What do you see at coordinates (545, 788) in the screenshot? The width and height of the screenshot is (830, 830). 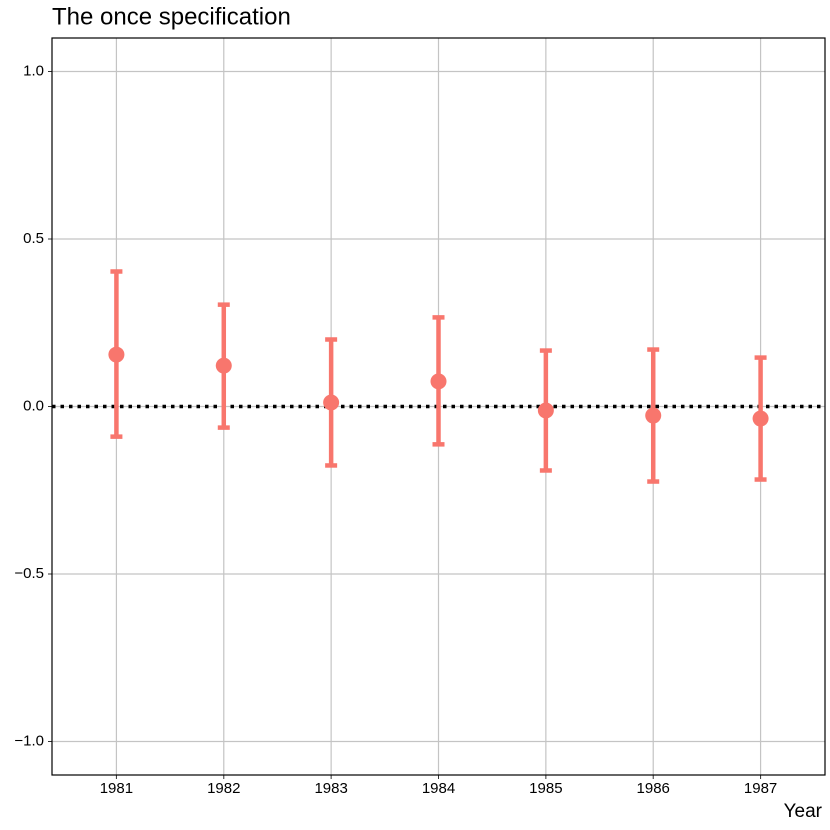 I see `x-tick-label: 1985` at bounding box center [545, 788].